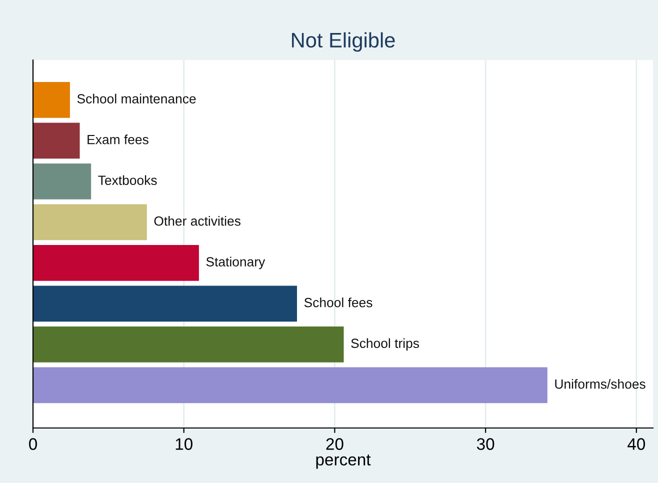 This screenshot has width=658, height=483. What do you see at coordinates (600, 384) in the screenshot?
I see `y-tick-label: Uniforms/shoes` at bounding box center [600, 384].